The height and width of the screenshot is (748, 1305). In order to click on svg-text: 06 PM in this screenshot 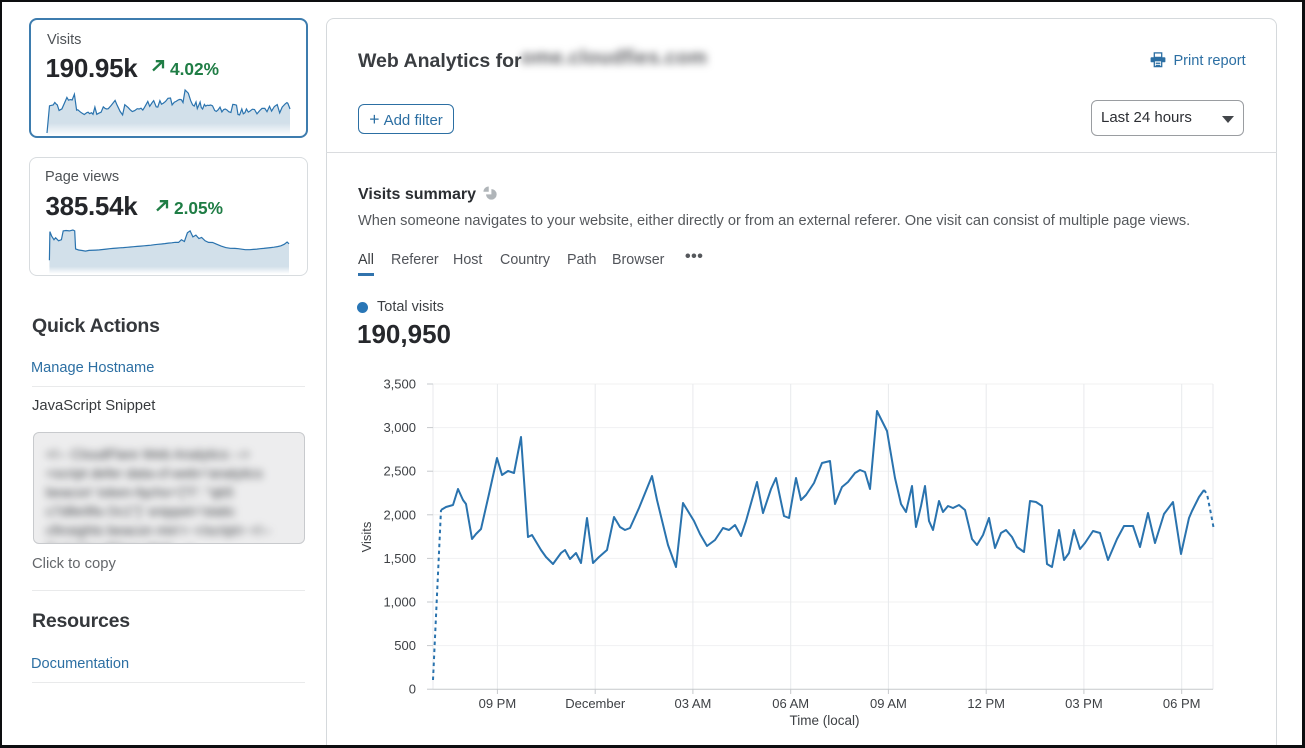, I will do `click(1182, 703)`.